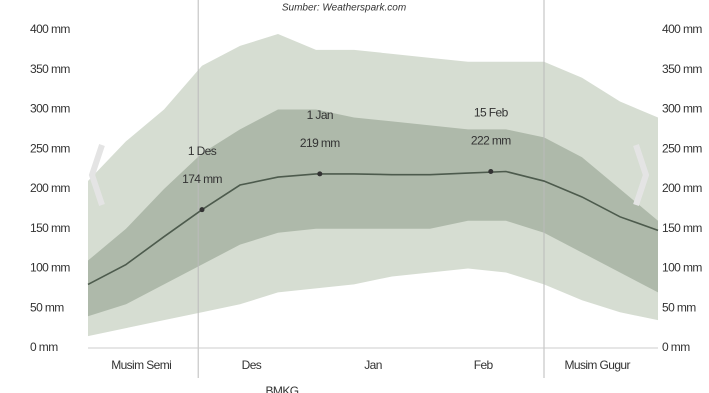  What do you see at coordinates (491, 141) in the screenshot?
I see `annotation-value: 222 mm` at bounding box center [491, 141].